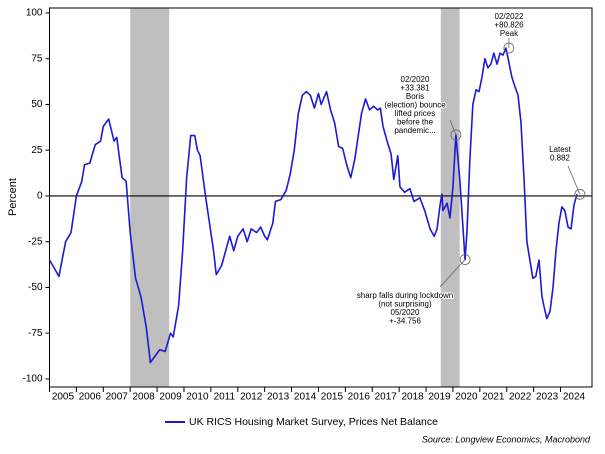  What do you see at coordinates (90, 397) in the screenshot?
I see `x-tick-label: 2006` at bounding box center [90, 397].